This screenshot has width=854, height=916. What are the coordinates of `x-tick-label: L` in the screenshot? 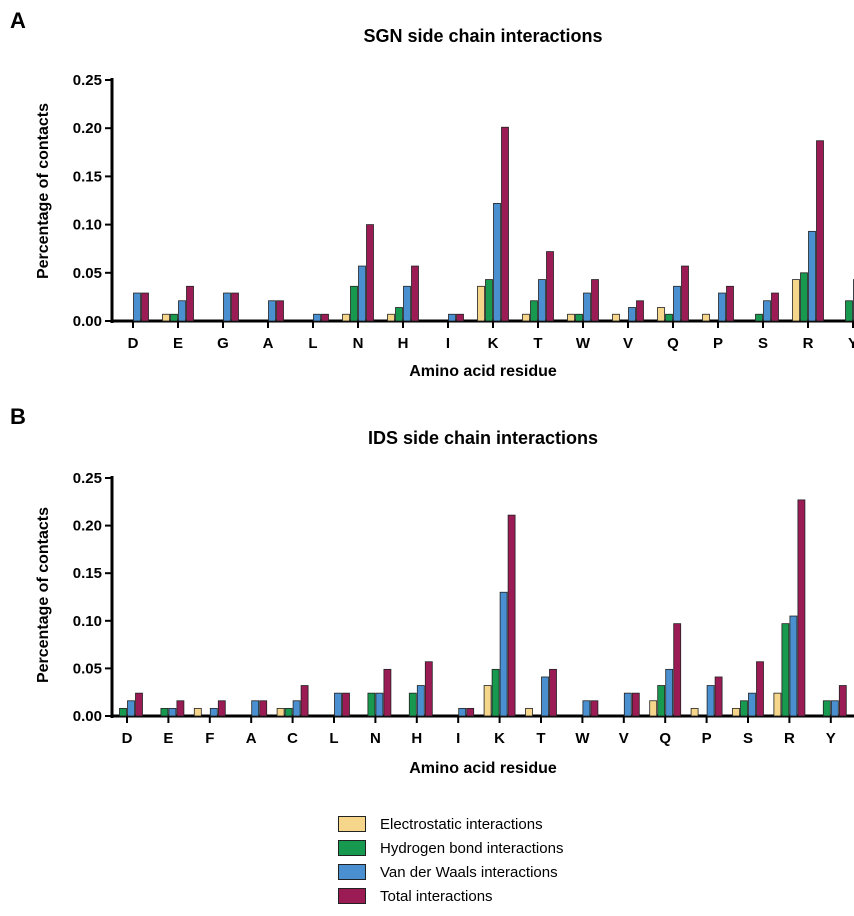 It's located at (312, 343).